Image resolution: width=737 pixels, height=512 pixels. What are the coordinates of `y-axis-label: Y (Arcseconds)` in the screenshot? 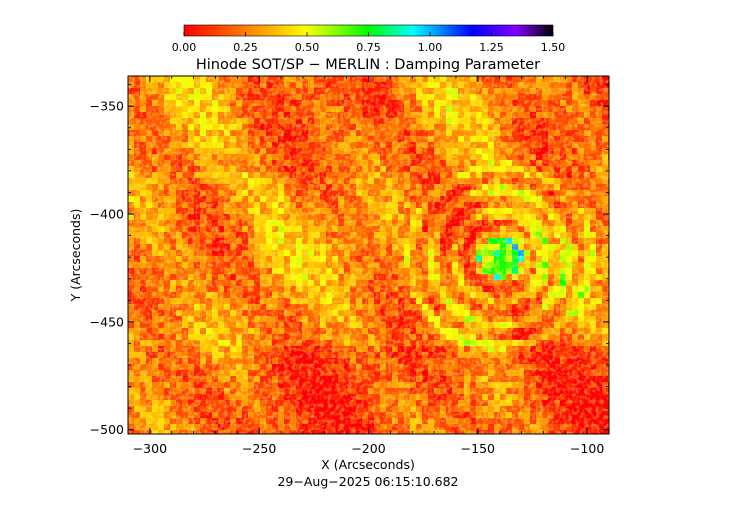 It's located at (75, 256).